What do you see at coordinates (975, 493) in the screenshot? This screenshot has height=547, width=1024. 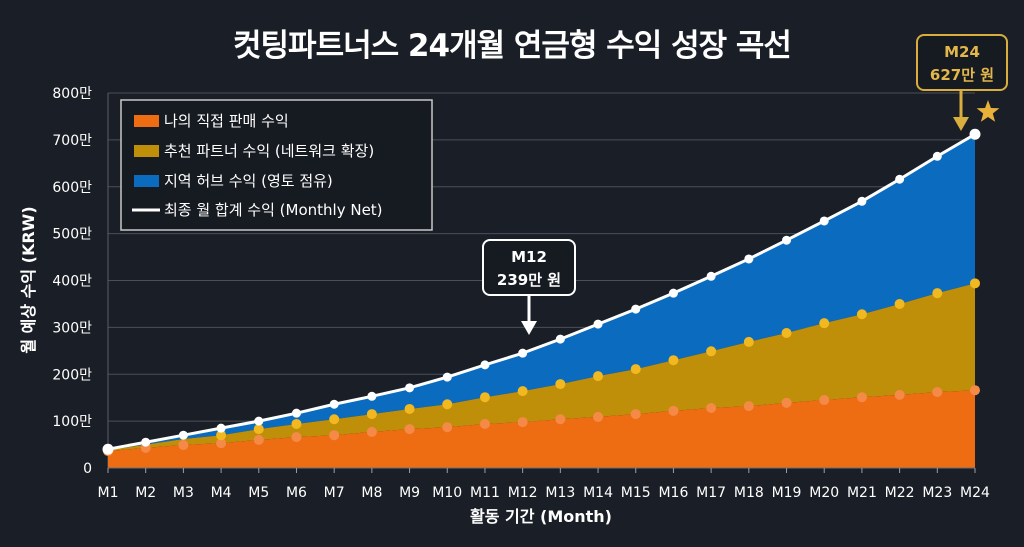 I see `x-tick-label: M24` at bounding box center [975, 493].